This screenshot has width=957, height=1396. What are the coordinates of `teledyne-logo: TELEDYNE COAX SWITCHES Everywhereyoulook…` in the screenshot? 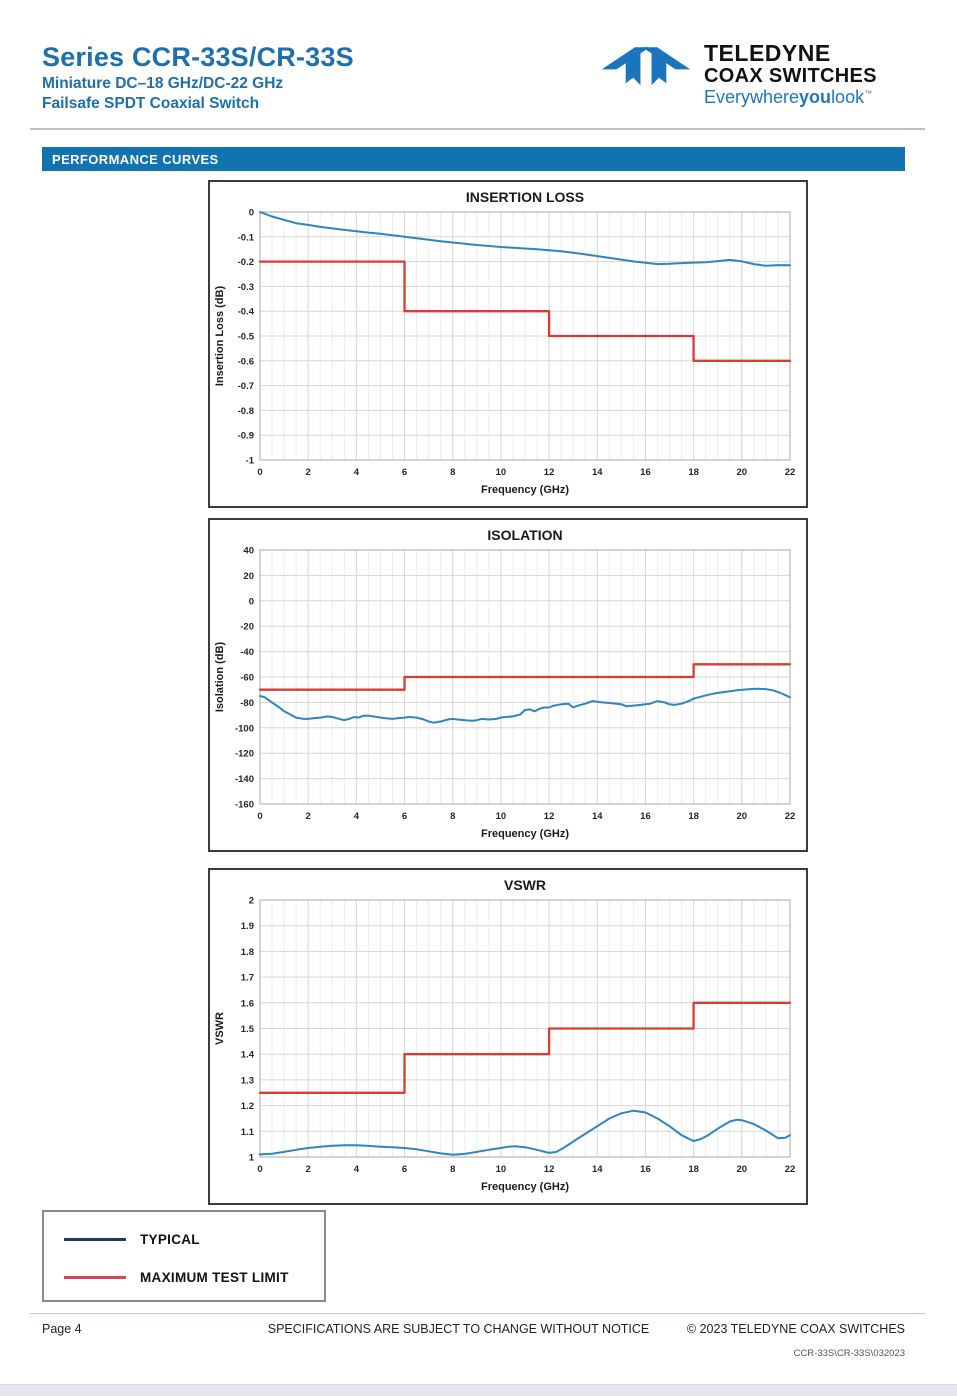 It's located at (737, 74).